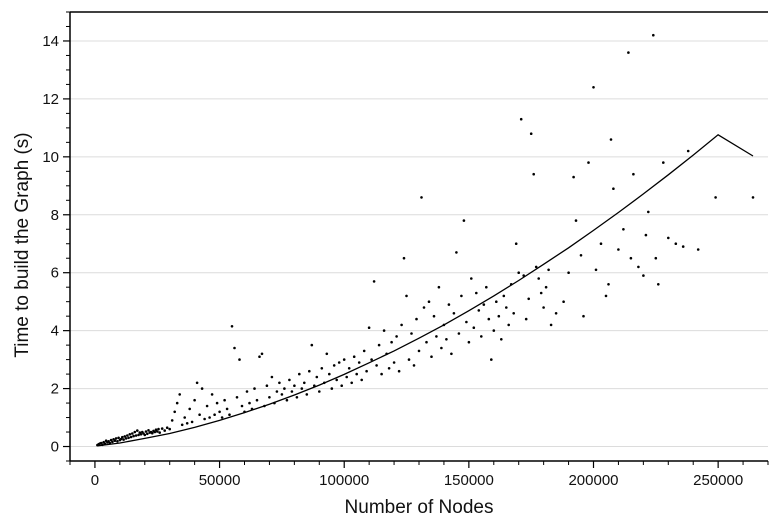 The height and width of the screenshot is (521, 770). Describe the element at coordinates (419, 507) in the screenshot. I see `x-axis-title: Number of Nodes` at that location.